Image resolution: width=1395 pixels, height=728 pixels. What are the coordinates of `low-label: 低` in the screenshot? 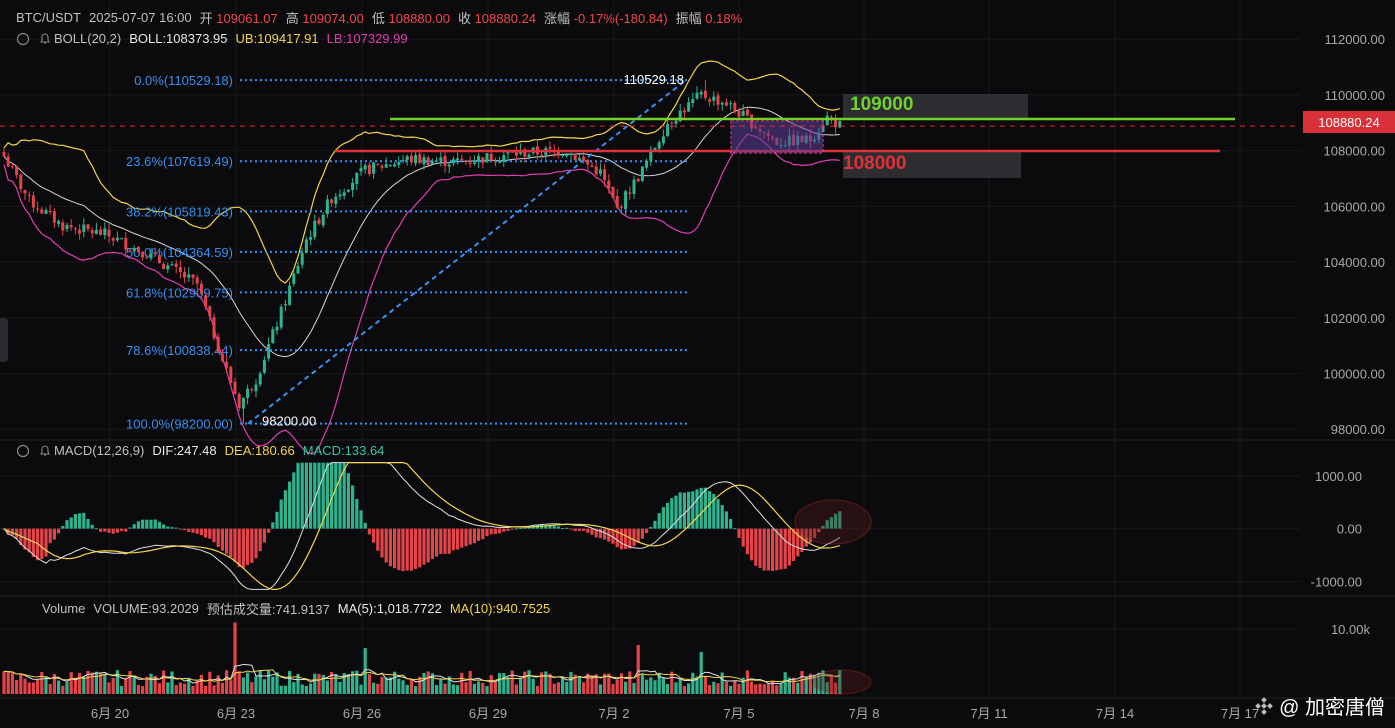 It's located at (378, 18).